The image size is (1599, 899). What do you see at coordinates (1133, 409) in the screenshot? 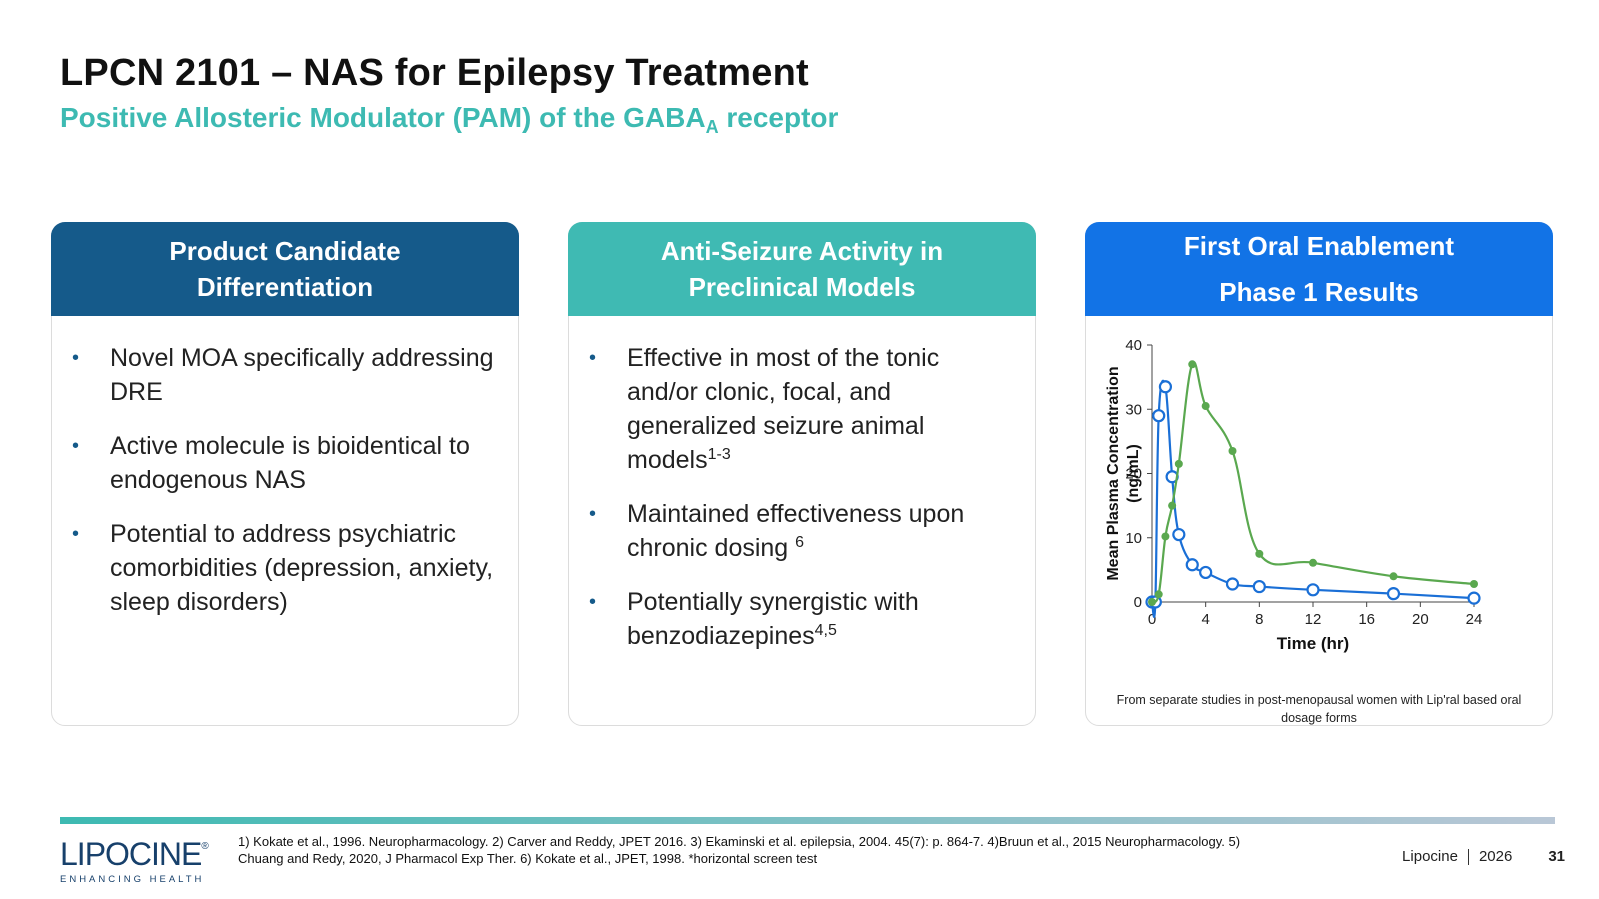
I see `y-tick-label: 30` at bounding box center [1133, 409].